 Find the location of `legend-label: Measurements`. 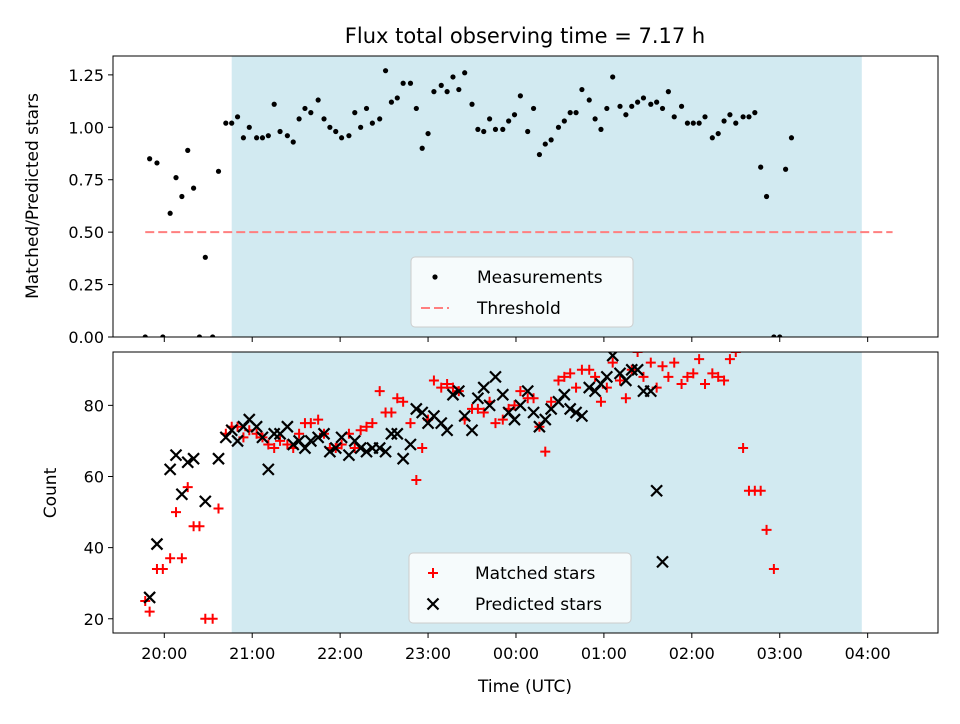

legend-label: Measurements is located at coordinates (540, 278).